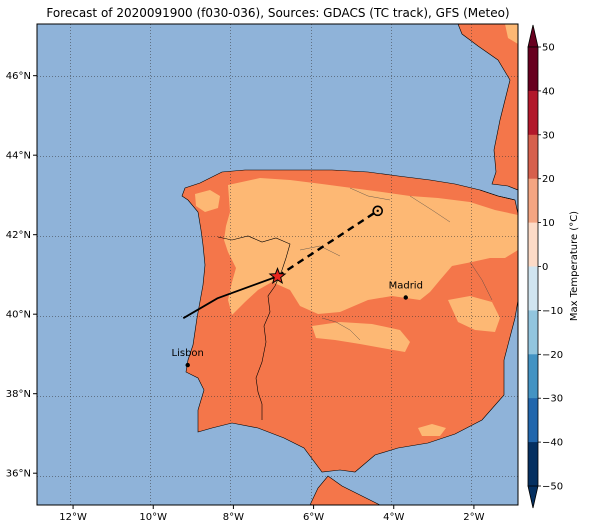  What do you see at coordinates (432, 430) in the screenshot?
I see `cool-zone-southeast` at bounding box center [432, 430].